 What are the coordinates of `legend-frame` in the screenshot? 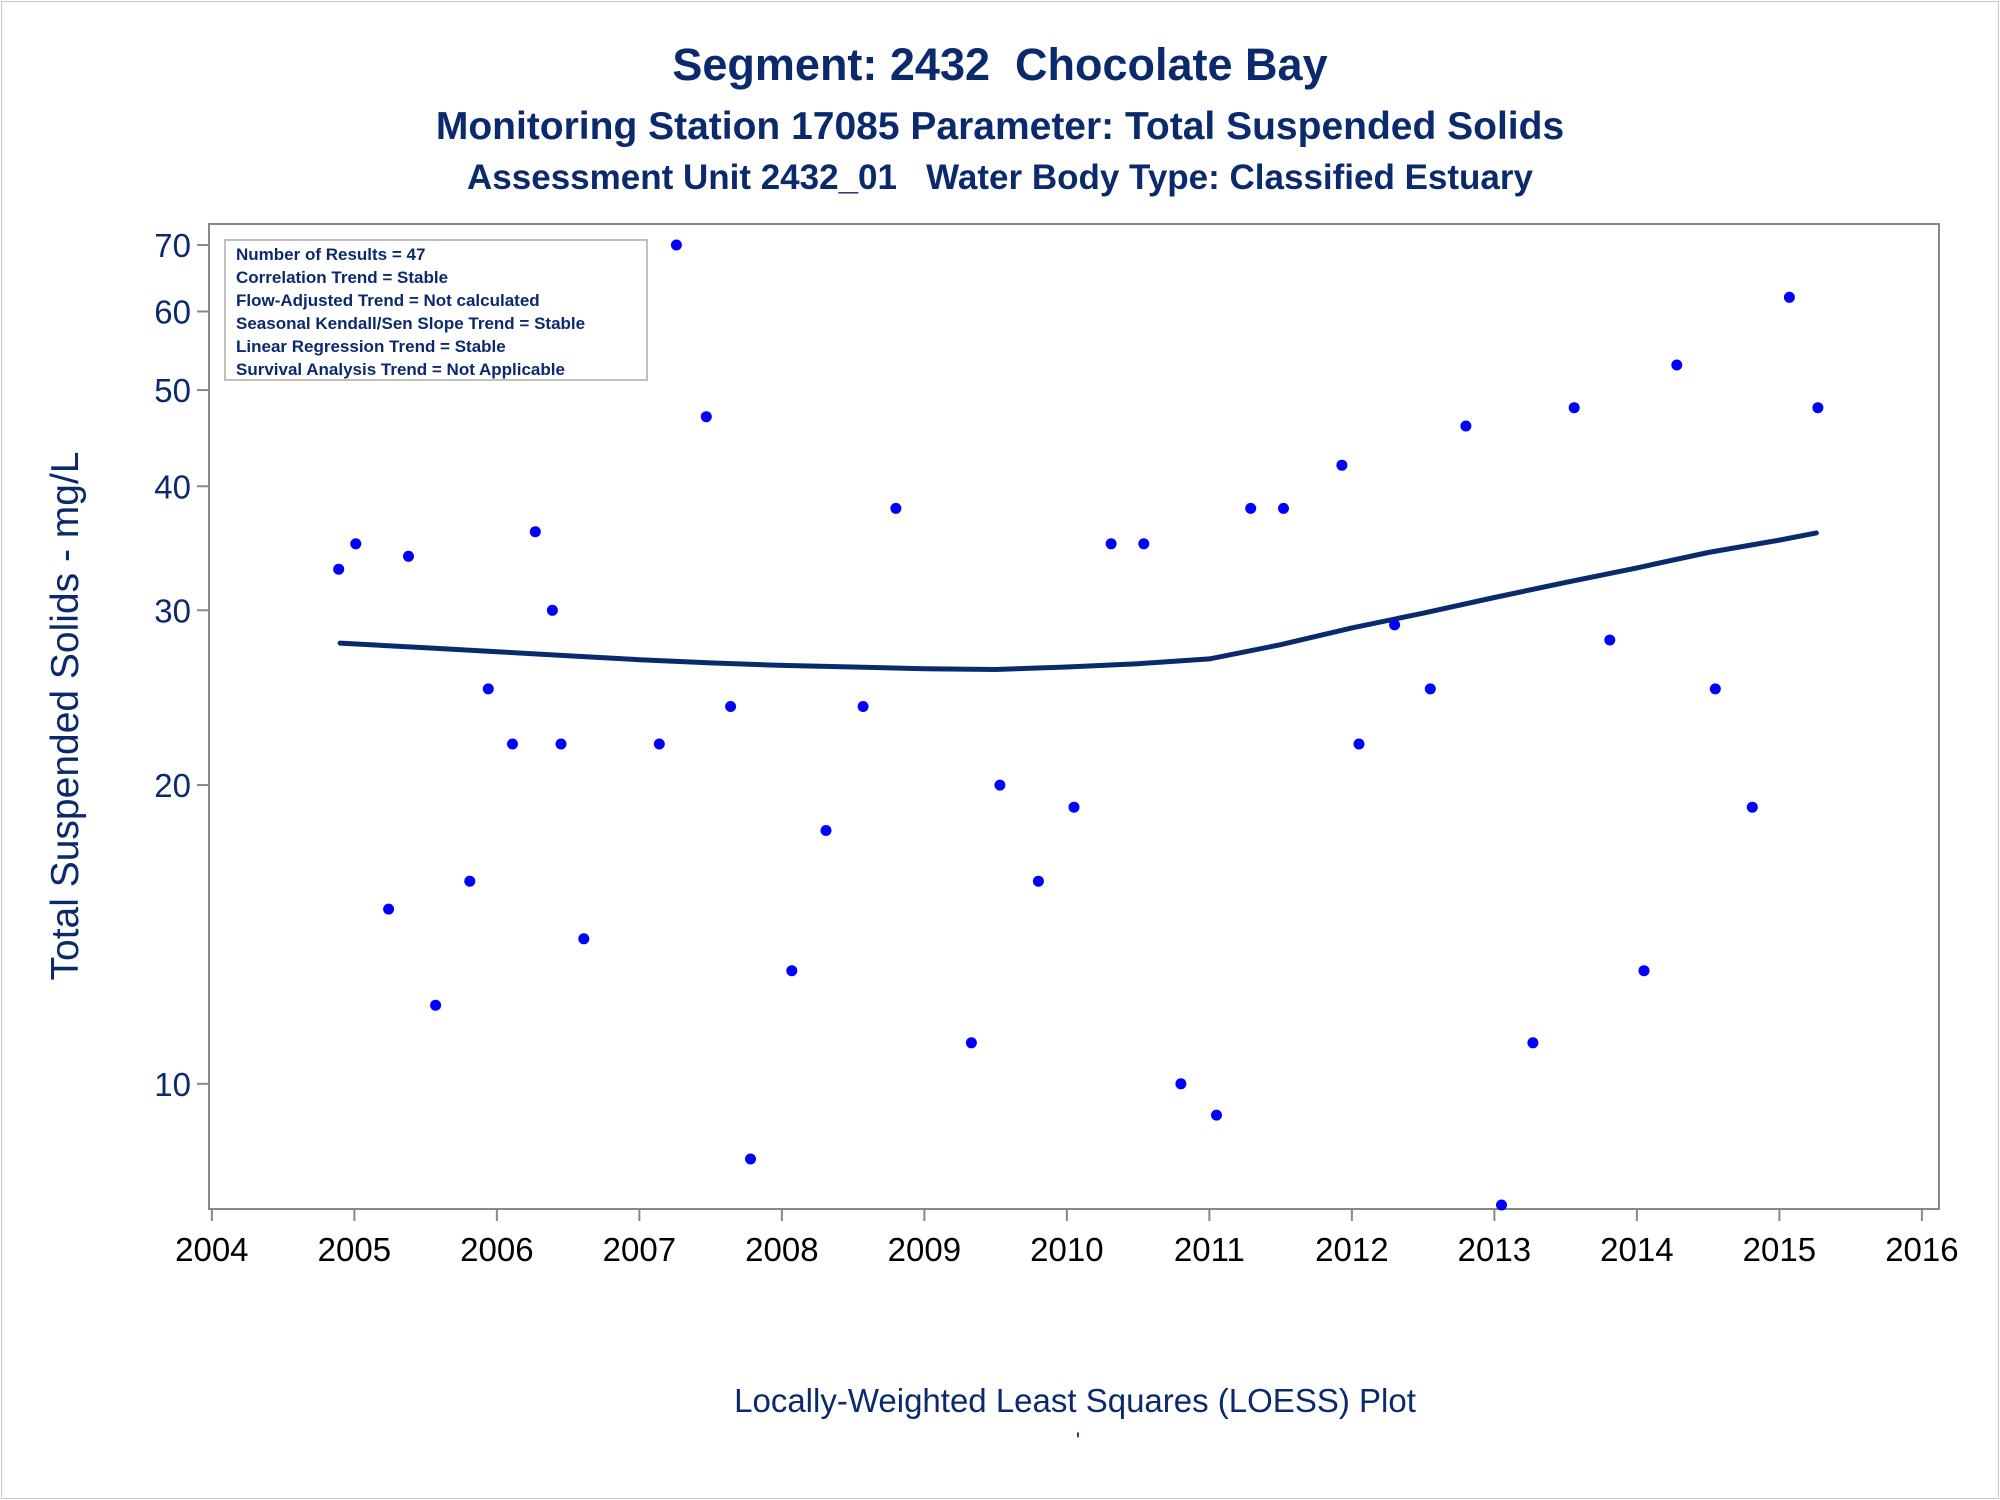 It's located at (436, 310).